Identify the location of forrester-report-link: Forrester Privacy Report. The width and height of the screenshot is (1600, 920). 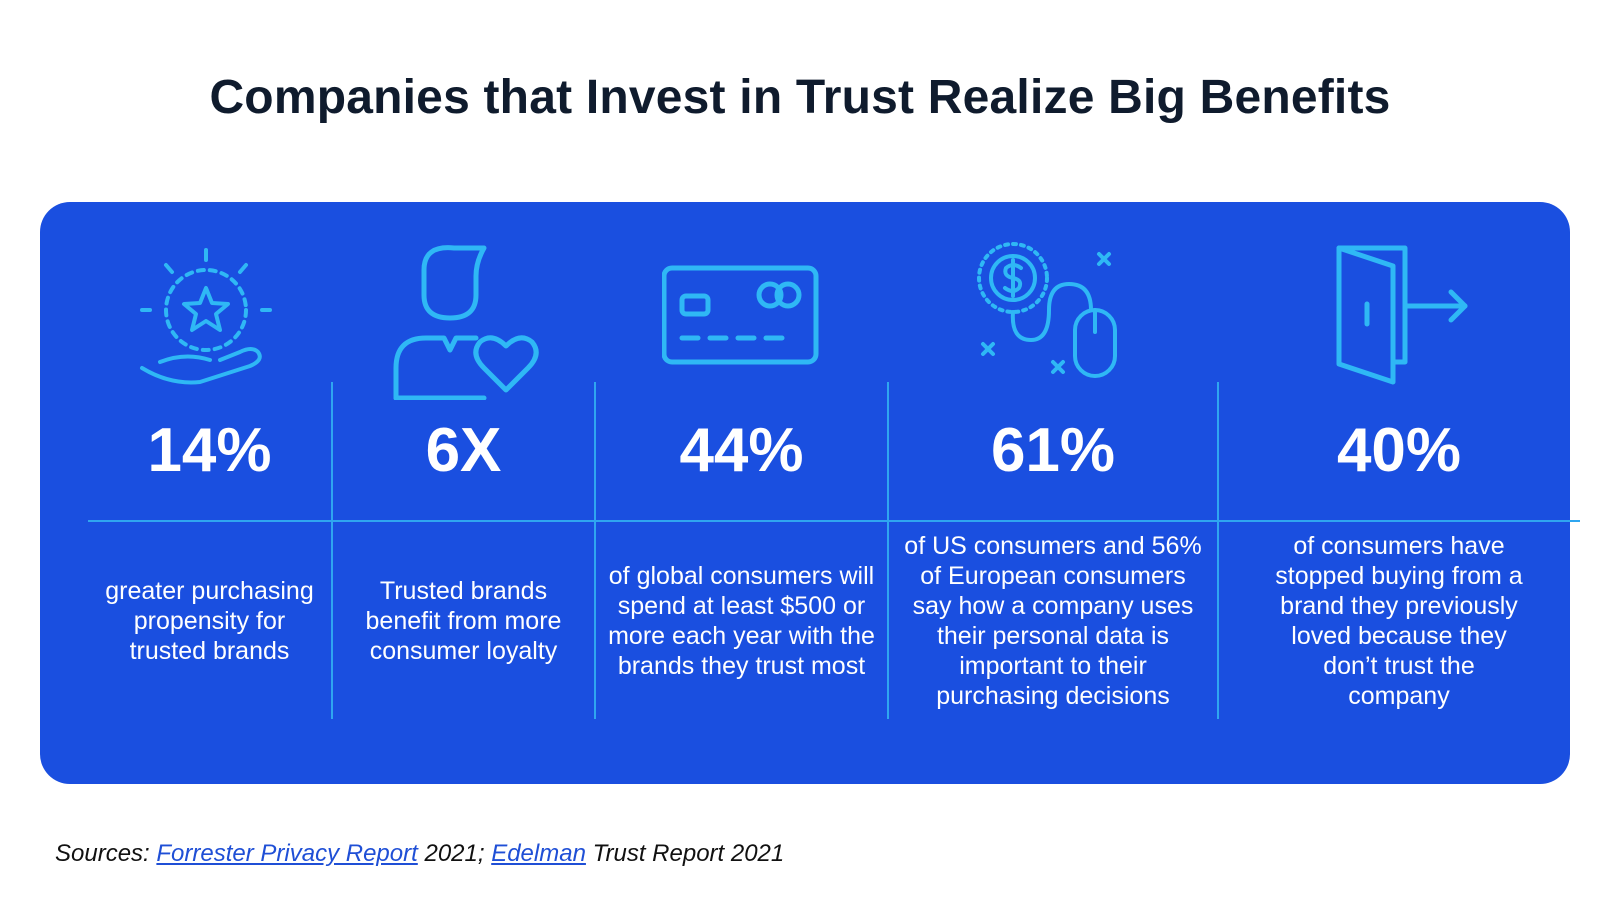
(287, 853).